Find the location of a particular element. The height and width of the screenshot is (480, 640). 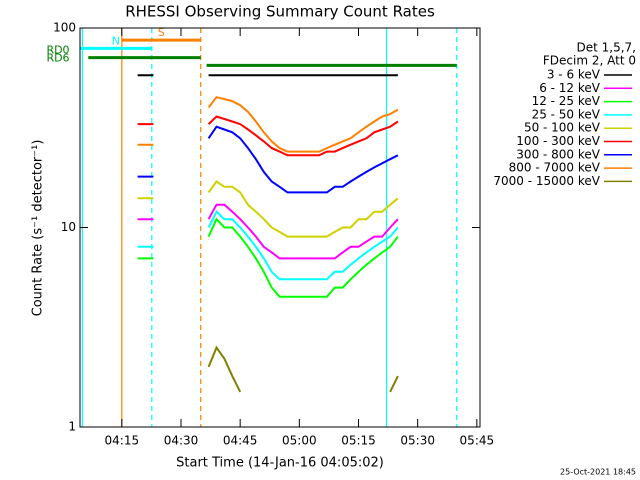

flag-label: RD6 is located at coordinates (57, 57).